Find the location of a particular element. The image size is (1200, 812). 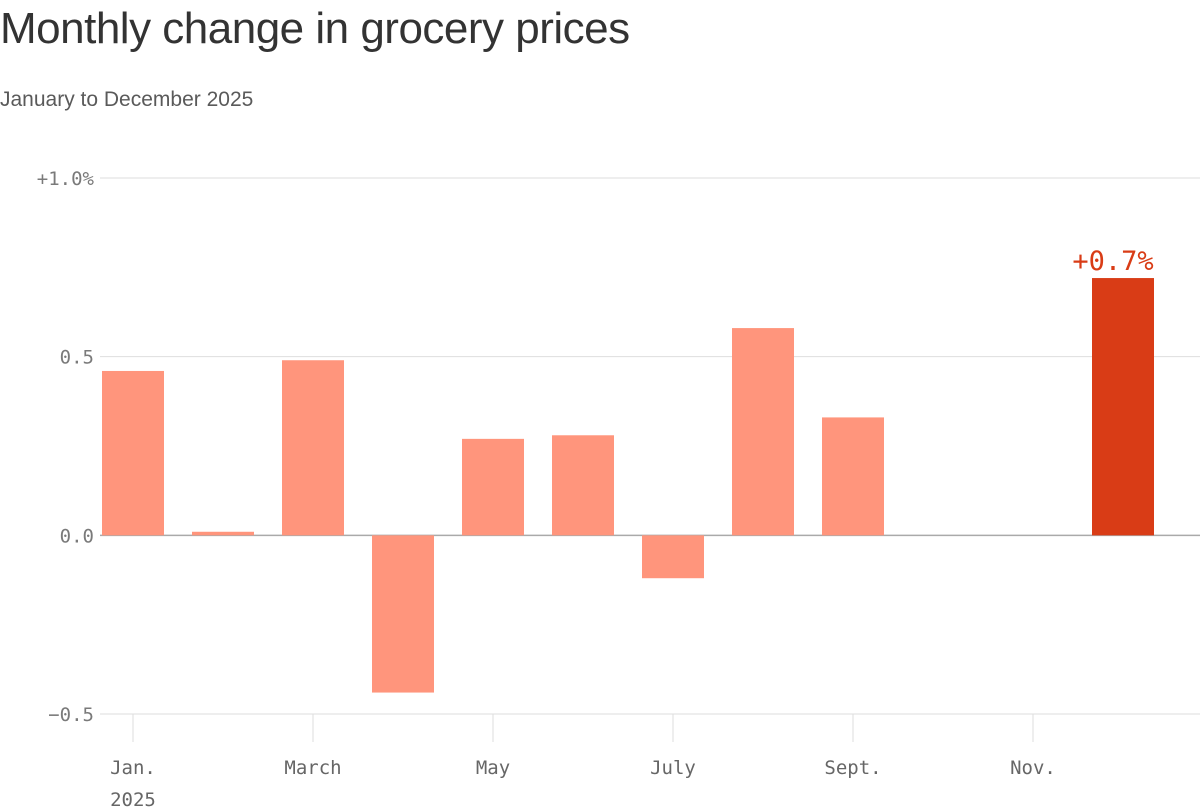

y-tick-label: +1.0% is located at coordinates (66, 179).